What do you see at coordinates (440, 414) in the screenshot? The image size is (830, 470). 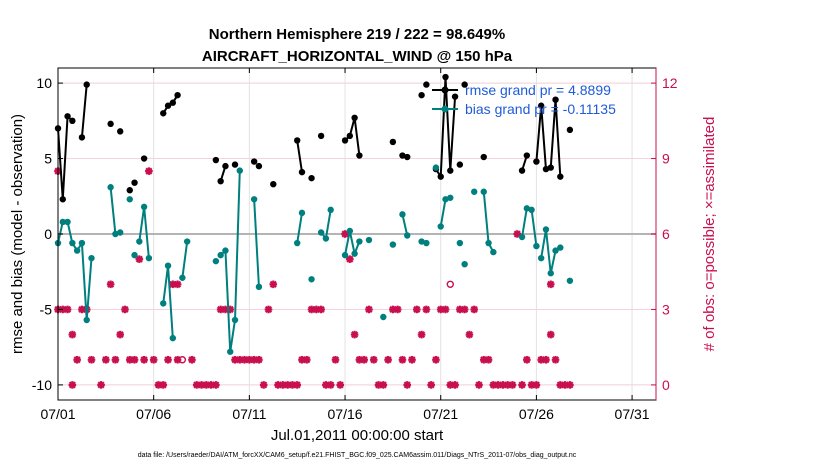 I see `x-tick-label: 07/21` at bounding box center [440, 414].